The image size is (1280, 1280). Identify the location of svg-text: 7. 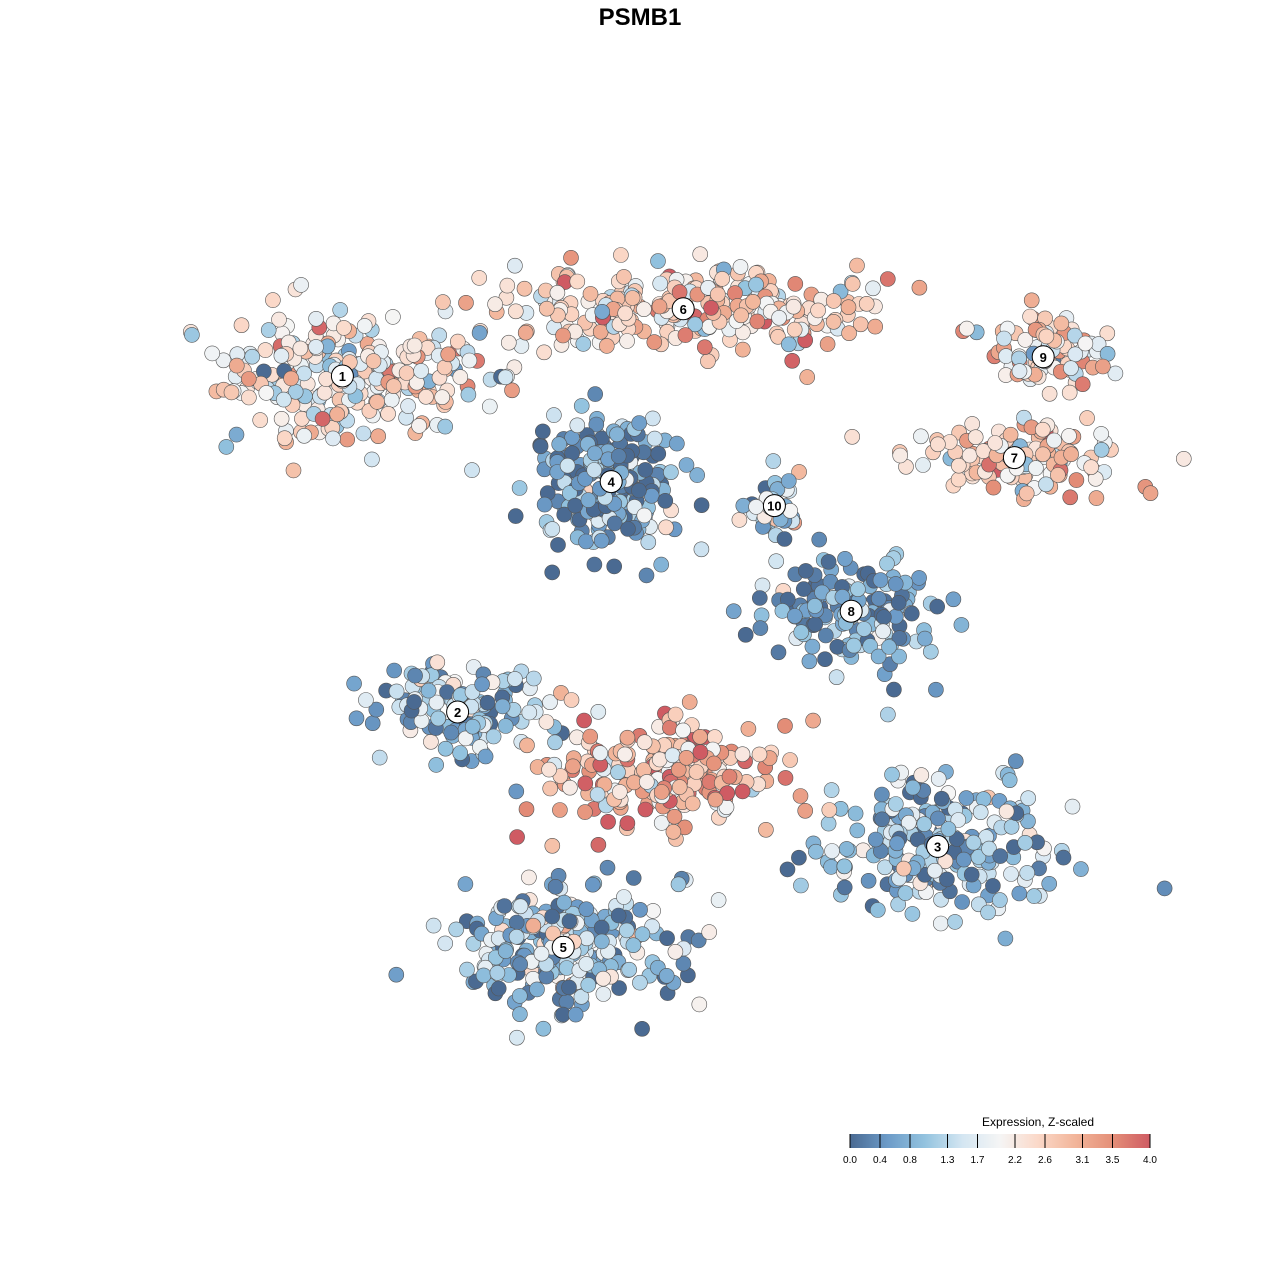
(1014, 458).